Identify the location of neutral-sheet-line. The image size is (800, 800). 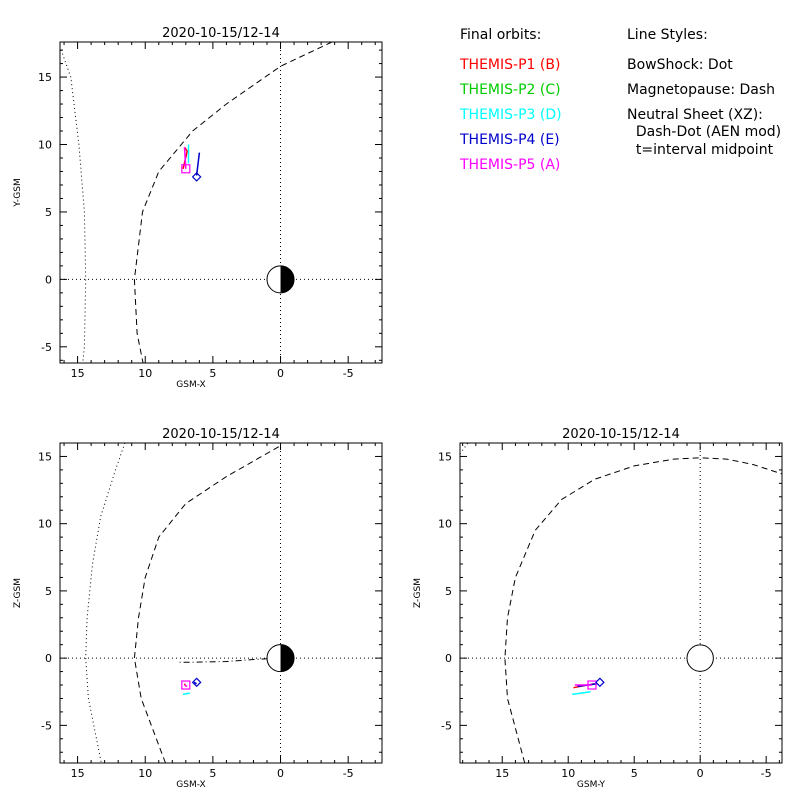
(230, 660).